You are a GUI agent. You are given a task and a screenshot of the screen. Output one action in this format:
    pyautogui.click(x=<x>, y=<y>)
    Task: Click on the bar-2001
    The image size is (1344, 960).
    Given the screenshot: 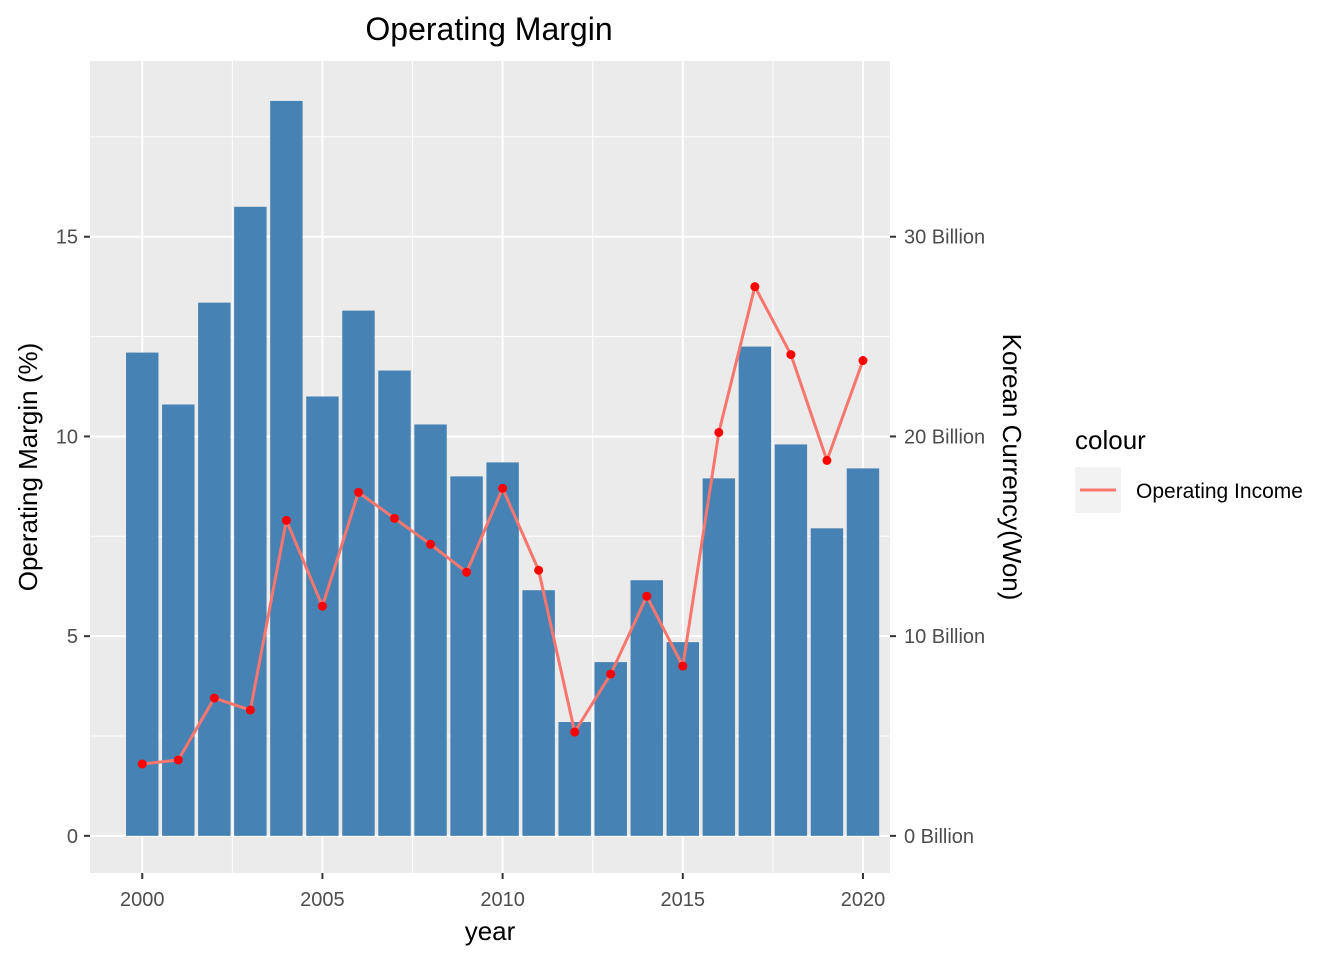 What is the action you would take?
    pyautogui.click(x=178, y=620)
    